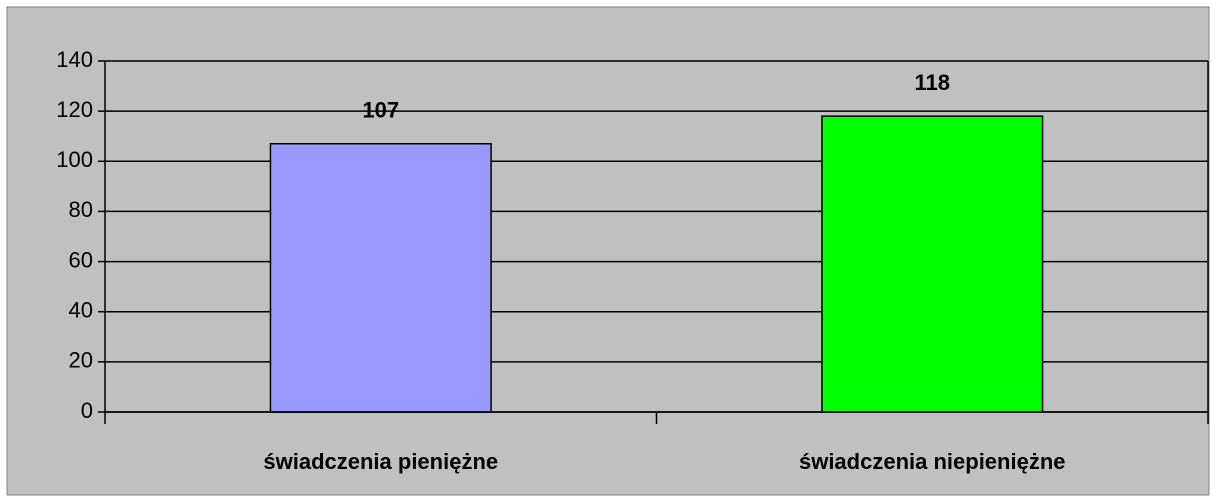 The width and height of the screenshot is (1216, 501). What do you see at coordinates (81, 209) in the screenshot?
I see `y-tick-label: 80` at bounding box center [81, 209].